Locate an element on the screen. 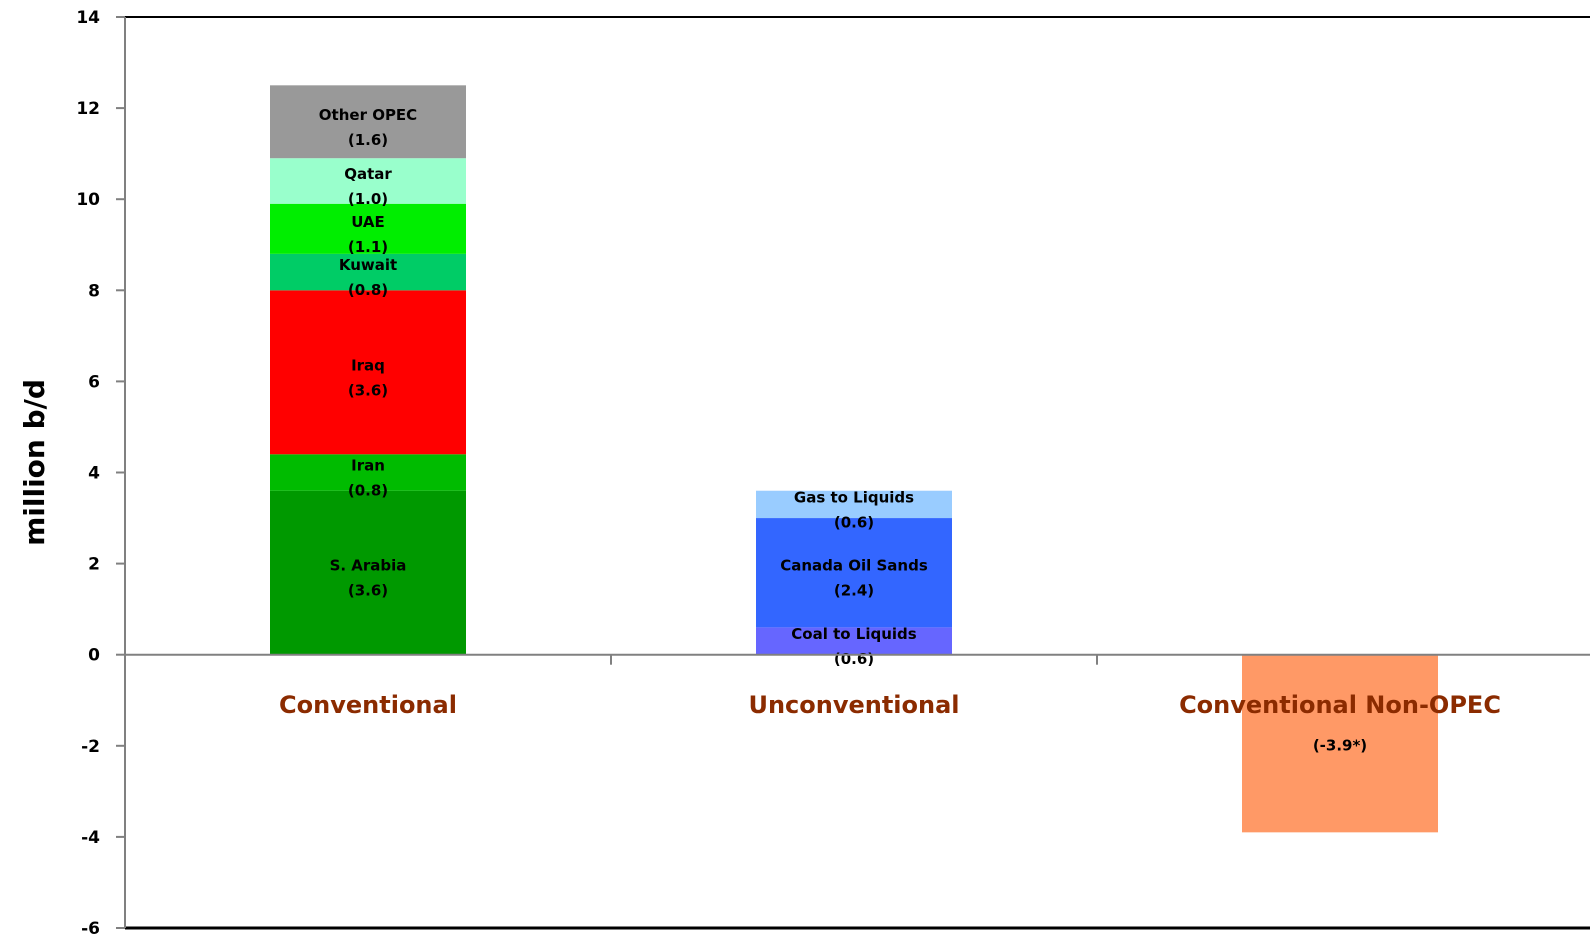 This screenshot has height=949, width=1590. y-tick-label: -2 is located at coordinates (90, 747).